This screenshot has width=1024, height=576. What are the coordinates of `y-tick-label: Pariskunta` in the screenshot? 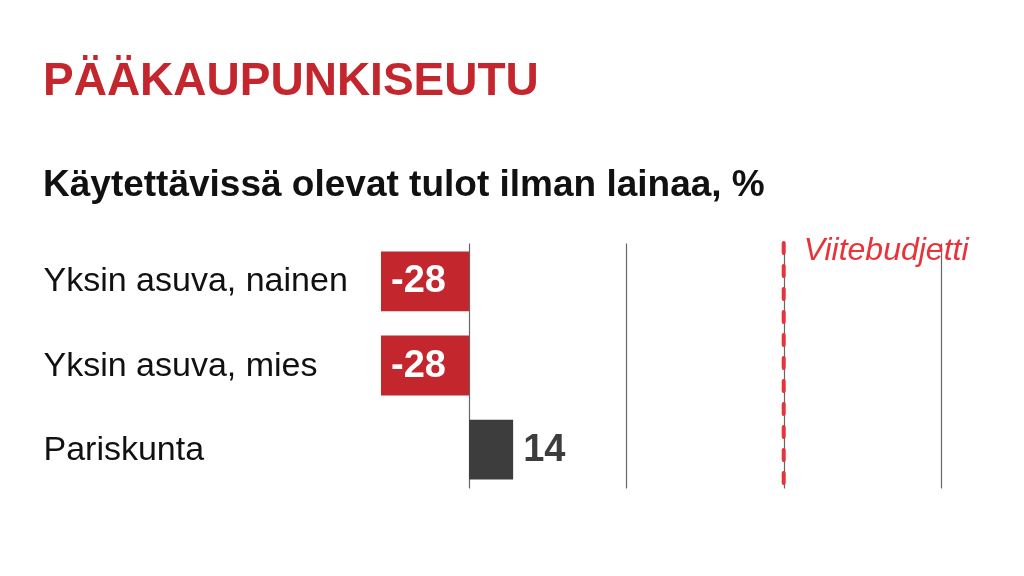 It's located at (124, 447).